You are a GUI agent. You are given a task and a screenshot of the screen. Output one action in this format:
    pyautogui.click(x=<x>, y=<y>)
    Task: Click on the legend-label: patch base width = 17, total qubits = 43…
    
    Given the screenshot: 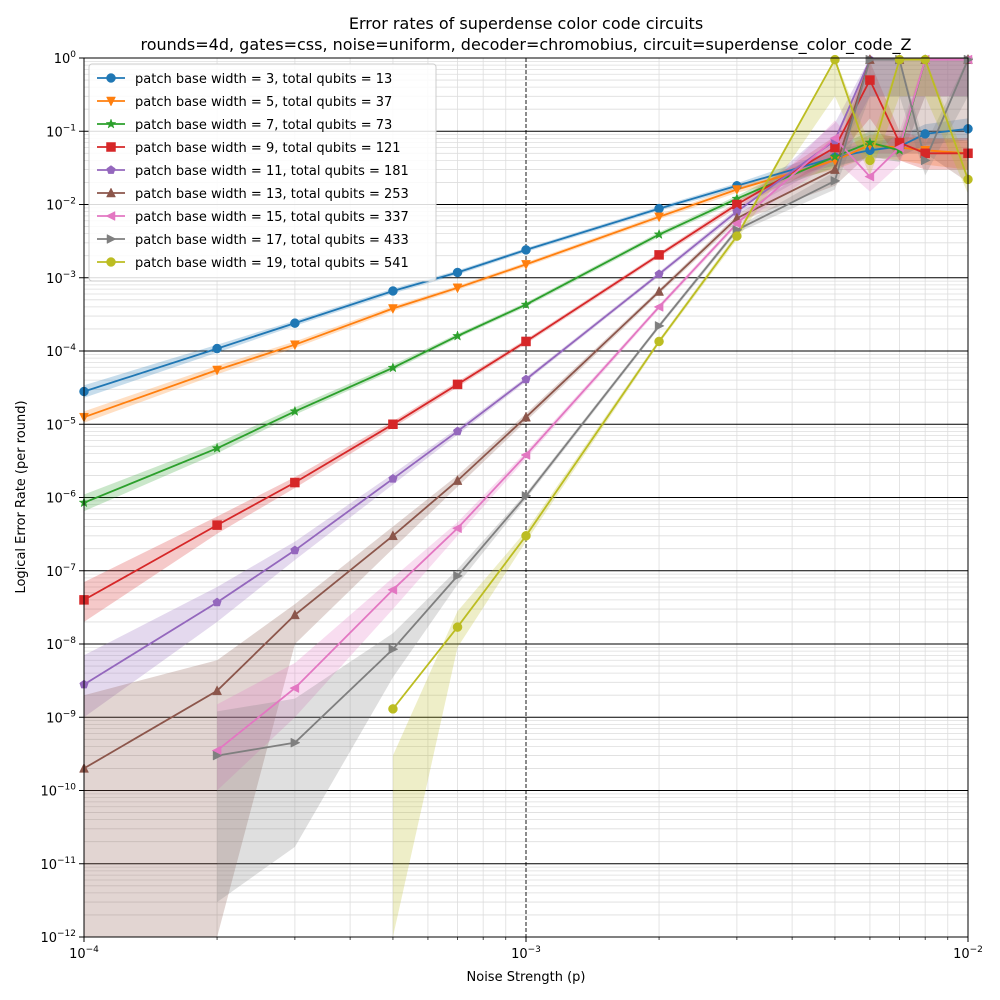 What is the action you would take?
    pyautogui.click(x=272, y=240)
    